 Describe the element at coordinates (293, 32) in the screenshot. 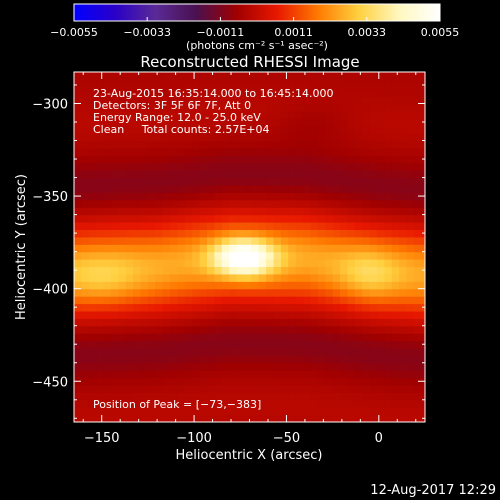

I see `colorbar-tick-label: 0.0011` at that location.